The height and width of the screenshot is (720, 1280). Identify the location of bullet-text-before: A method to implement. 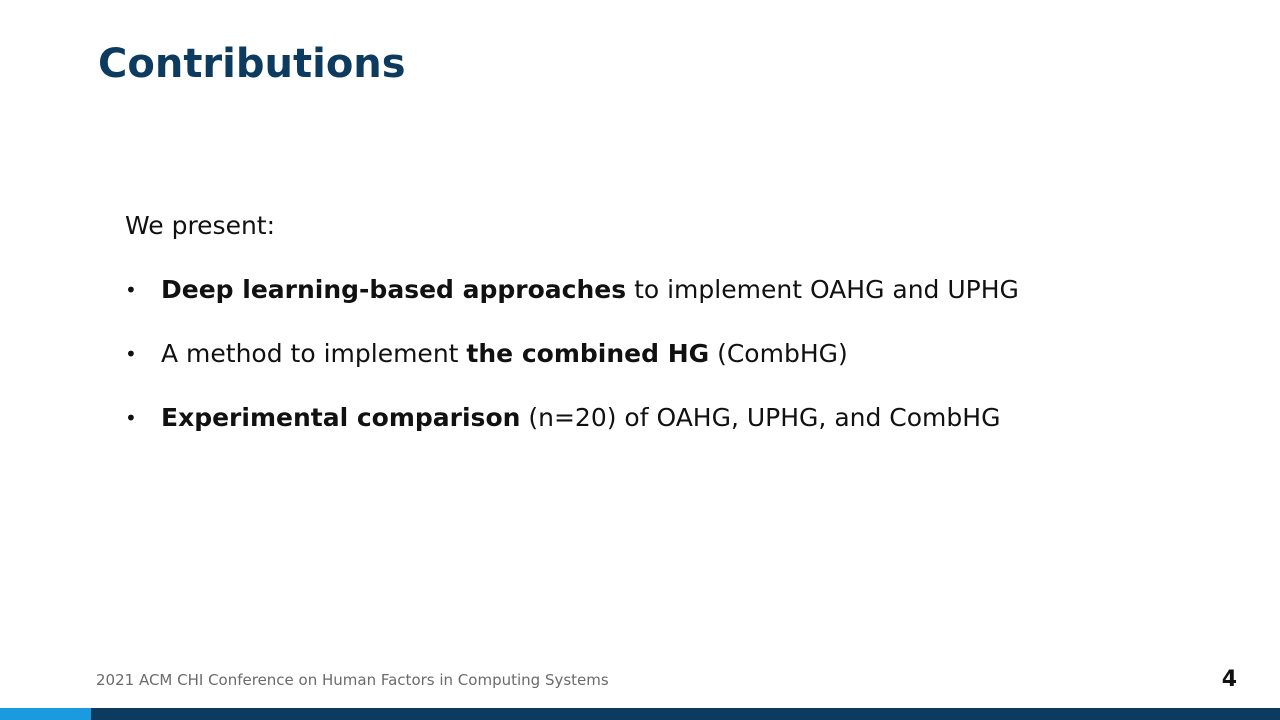
(314, 353).